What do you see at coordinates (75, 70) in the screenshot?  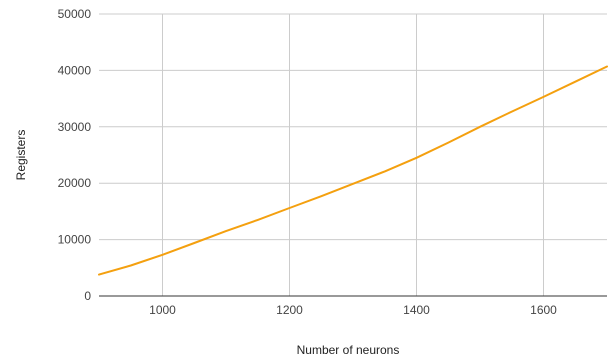 I see `y-tick-label: 40000` at bounding box center [75, 70].